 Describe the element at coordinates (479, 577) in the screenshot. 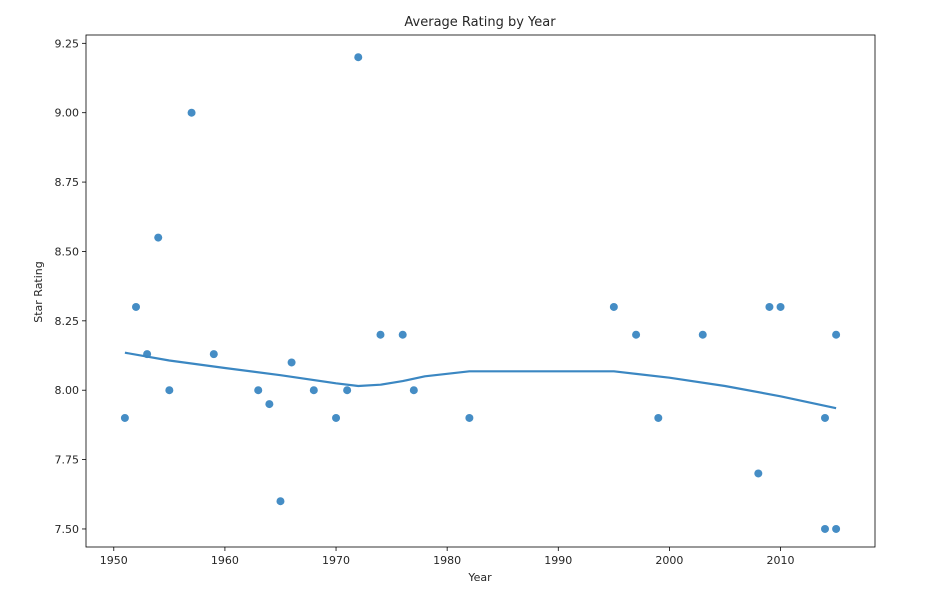

I see `x-axis-label: Year` at that location.